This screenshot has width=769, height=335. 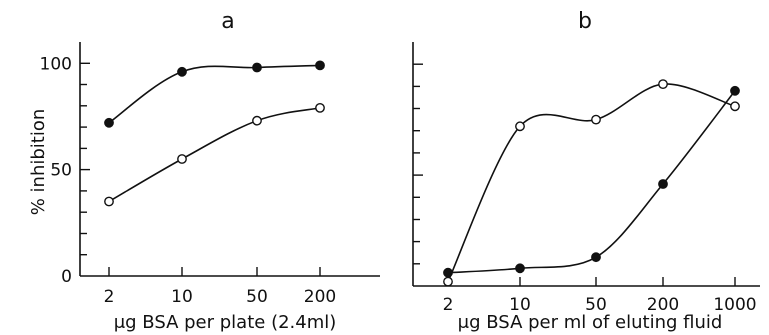 I want to click on panel-a-title: a, so click(x=227, y=21).